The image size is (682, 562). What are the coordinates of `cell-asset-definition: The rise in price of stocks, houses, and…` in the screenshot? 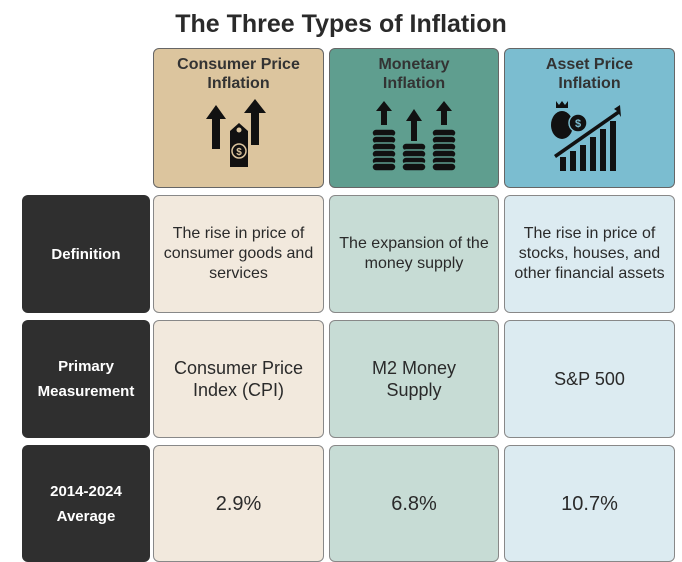 It's located at (589, 254).